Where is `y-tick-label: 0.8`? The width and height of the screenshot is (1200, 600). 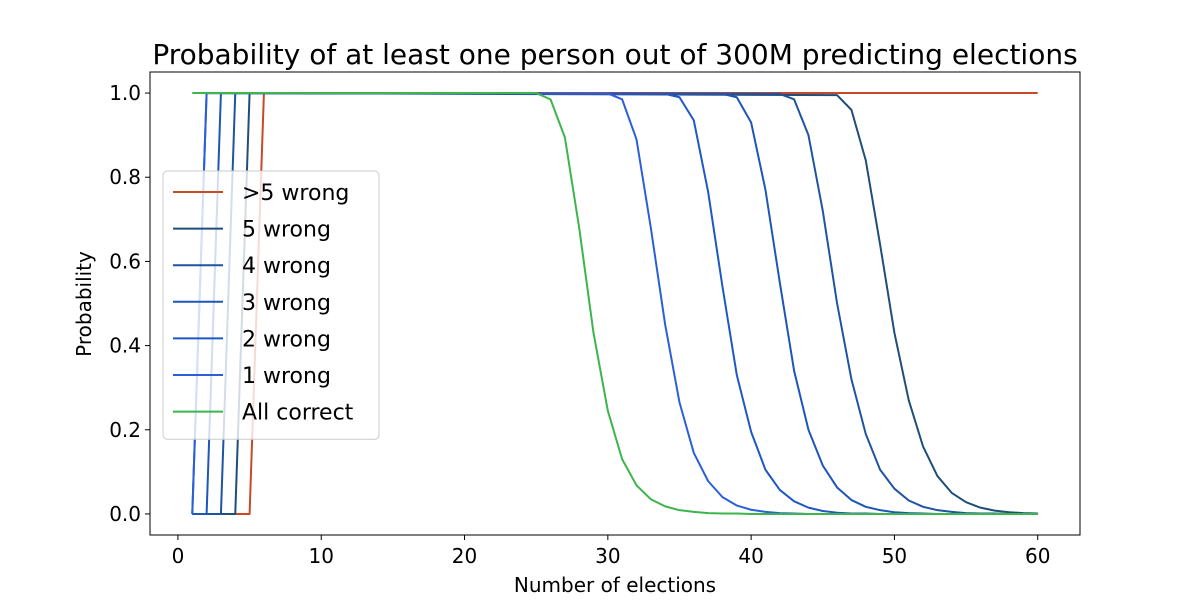
y-tick-label: 0.8 is located at coordinates (125, 177).